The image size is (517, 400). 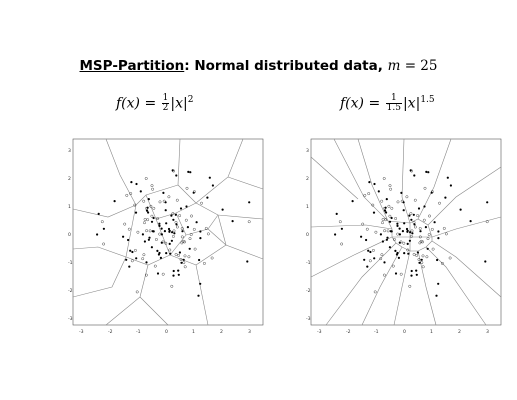 I want to click on right-y-tick-label: 3, so click(x=307, y=151).